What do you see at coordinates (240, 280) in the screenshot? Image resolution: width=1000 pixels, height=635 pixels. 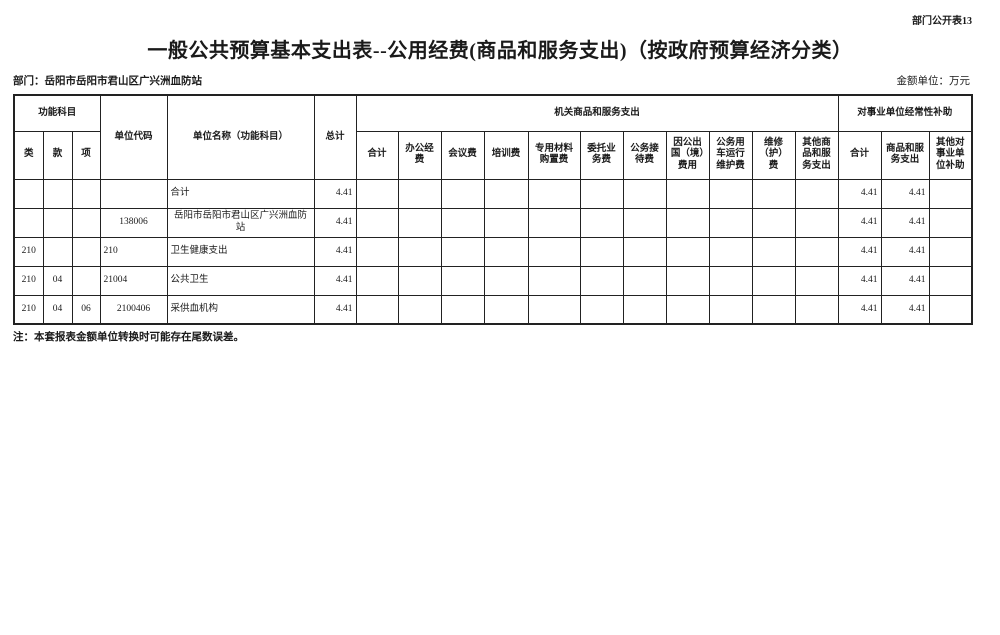 I see `cell-unit-name: 公共卫生` at bounding box center [240, 280].